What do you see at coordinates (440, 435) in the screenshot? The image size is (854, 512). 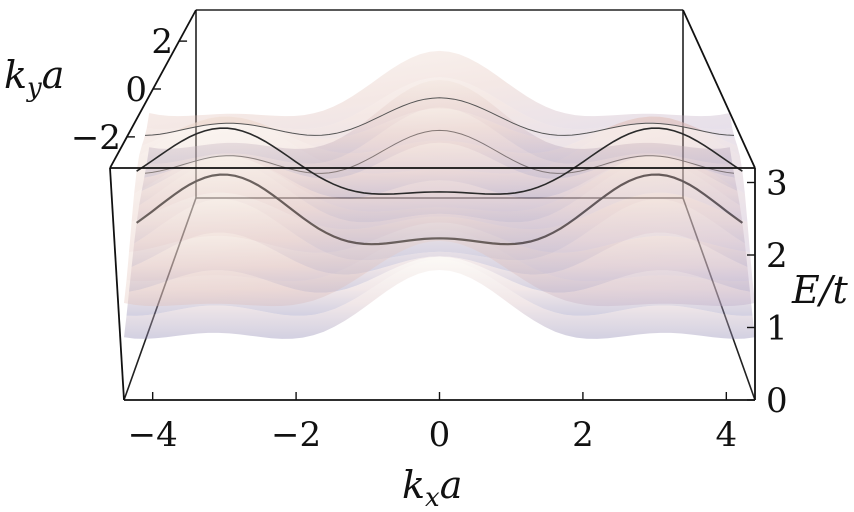 I see `x-tick-label: 0` at bounding box center [440, 435].